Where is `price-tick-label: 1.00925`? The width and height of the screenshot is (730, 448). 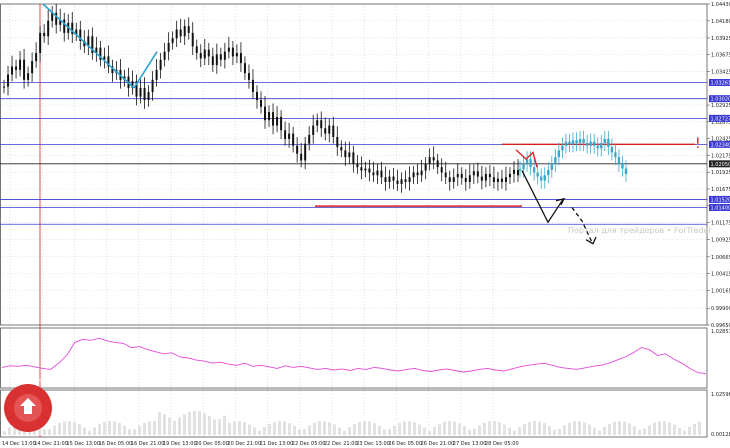
price-tick-label: 1.00925 is located at coordinates (720, 240).